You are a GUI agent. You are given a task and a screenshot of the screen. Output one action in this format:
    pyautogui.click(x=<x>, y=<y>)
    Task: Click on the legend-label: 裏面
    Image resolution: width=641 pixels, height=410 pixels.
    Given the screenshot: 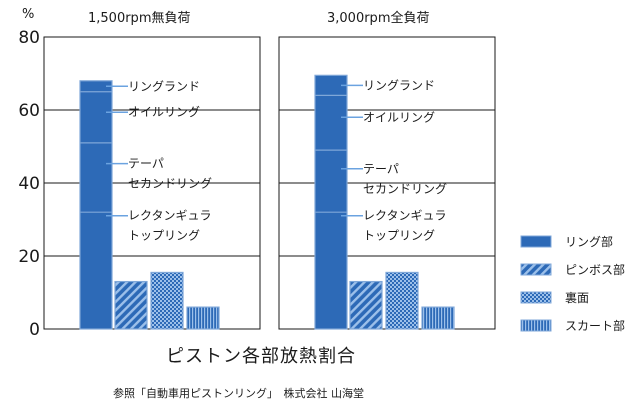 What is the action you would take?
    pyautogui.click(x=577, y=297)
    